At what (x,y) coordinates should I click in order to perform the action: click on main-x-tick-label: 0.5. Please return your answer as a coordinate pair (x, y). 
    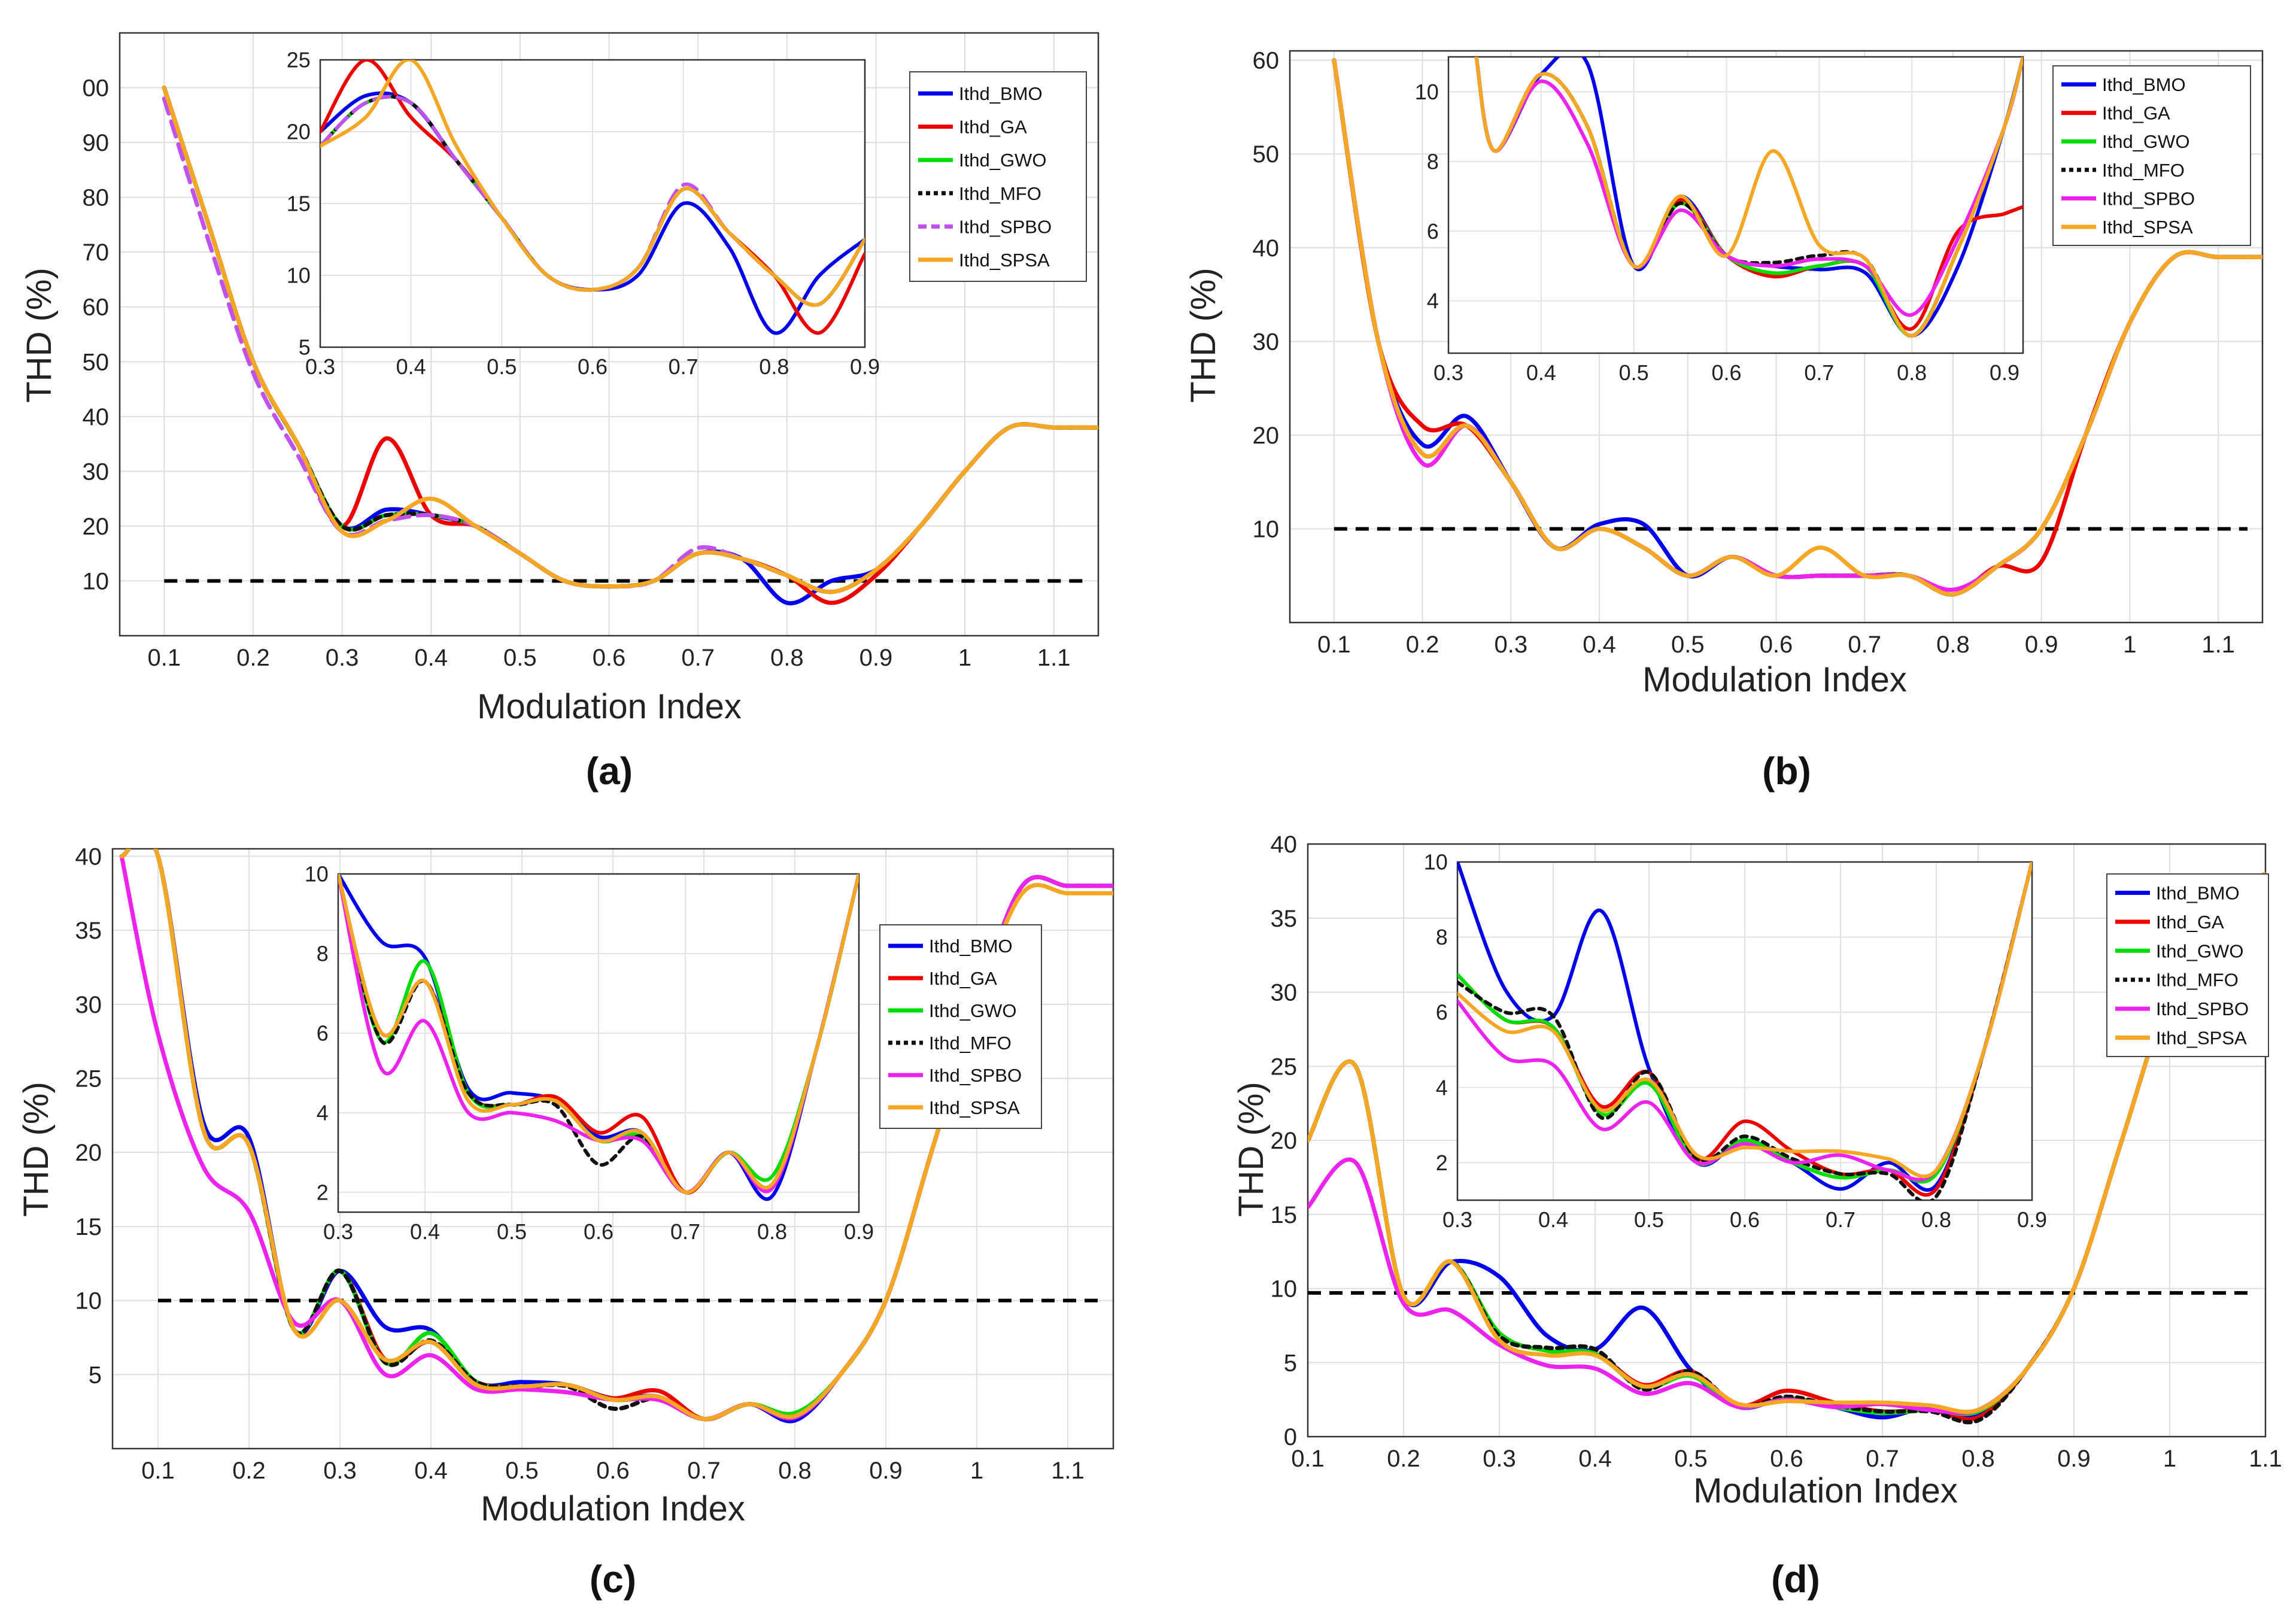
    Looking at the image, I should click on (1691, 1459).